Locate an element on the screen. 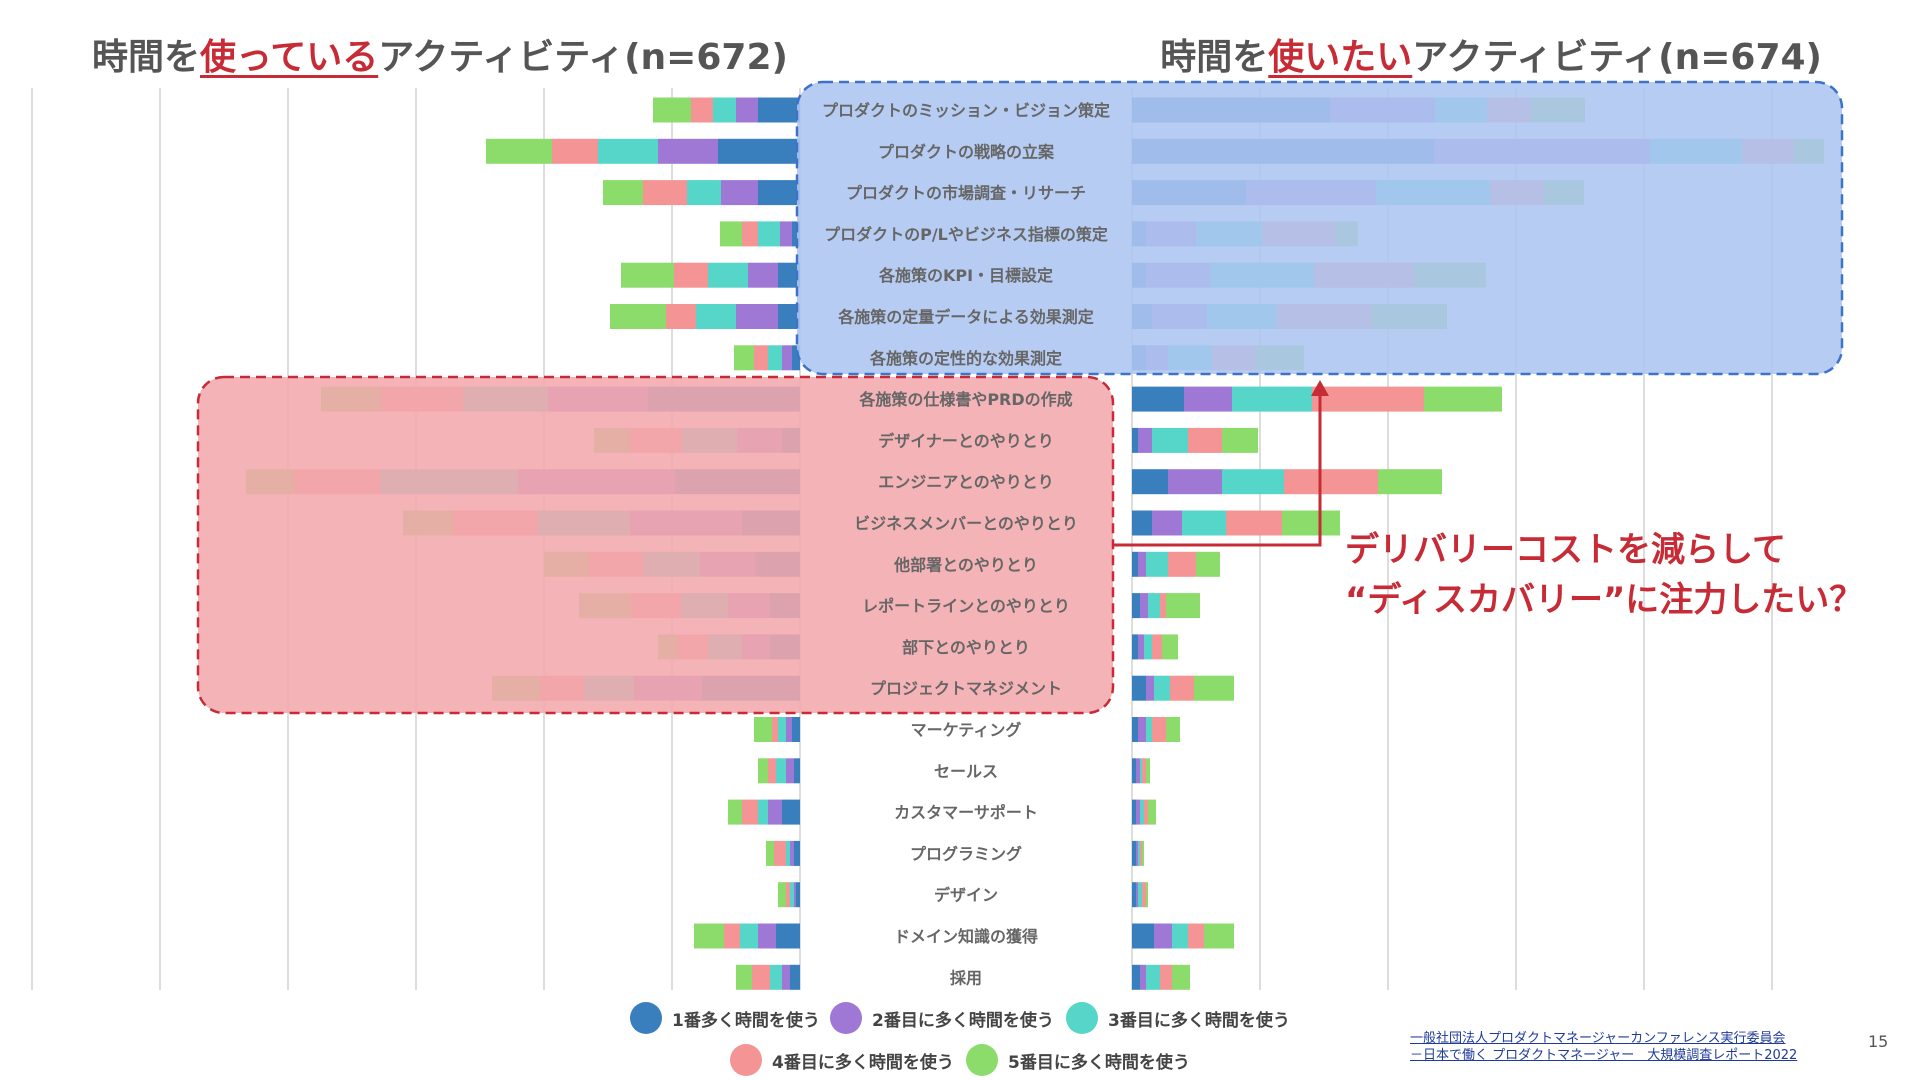 The image size is (1920, 1080). left-title-emphasis: 使っている is located at coordinates (289, 57).